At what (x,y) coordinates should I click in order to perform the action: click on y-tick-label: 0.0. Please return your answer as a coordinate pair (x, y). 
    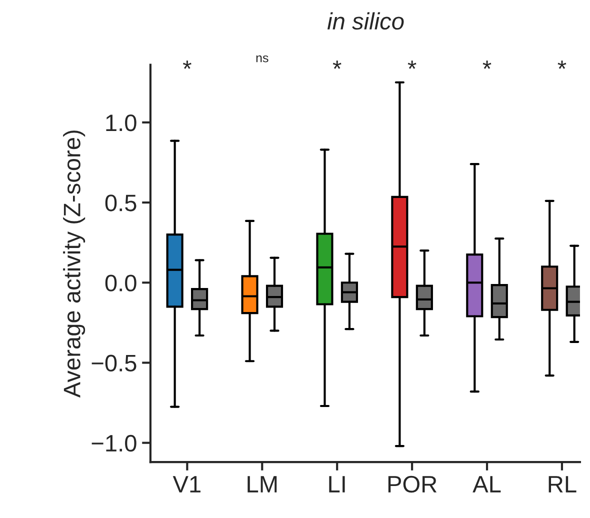
    Looking at the image, I should click on (120, 283).